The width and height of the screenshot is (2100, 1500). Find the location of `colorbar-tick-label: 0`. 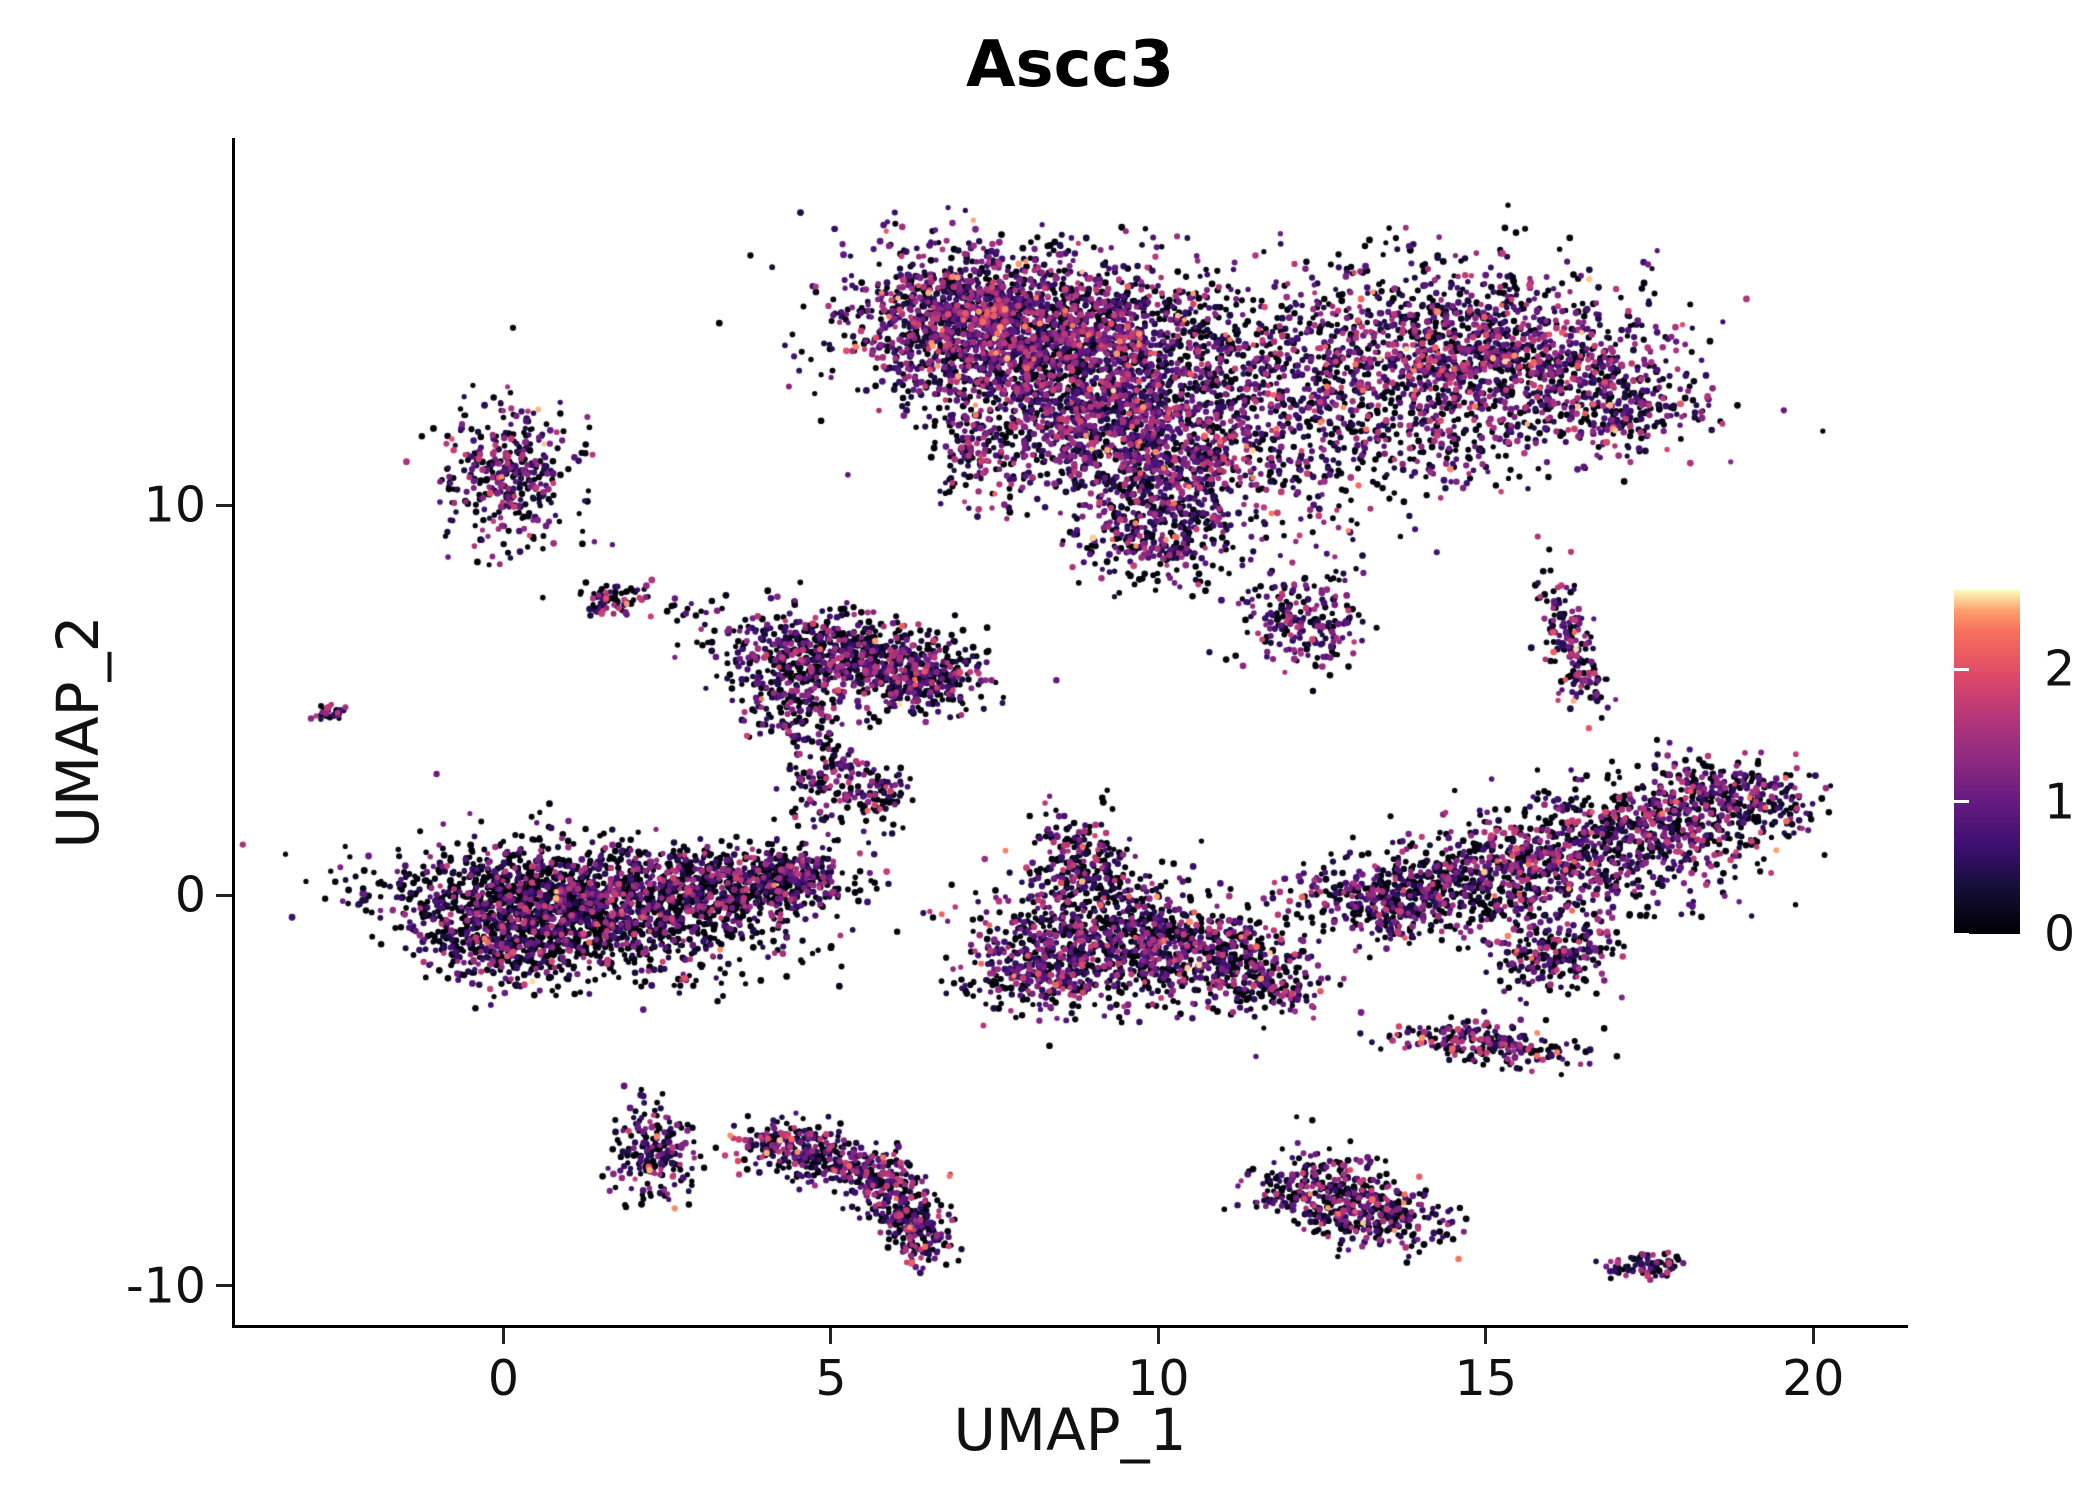

colorbar-tick-label: 0 is located at coordinates (2060, 934).